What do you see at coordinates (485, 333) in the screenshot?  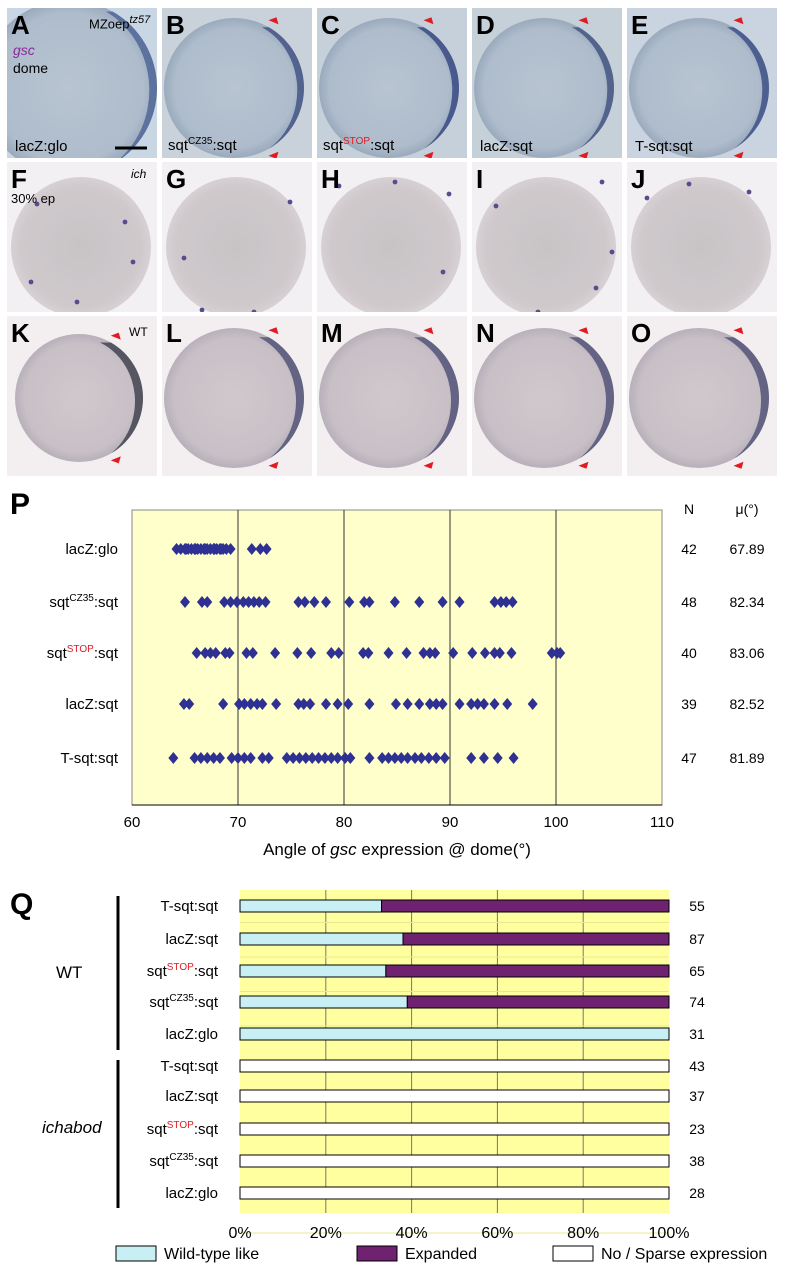 I see `panel-letter: N` at bounding box center [485, 333].